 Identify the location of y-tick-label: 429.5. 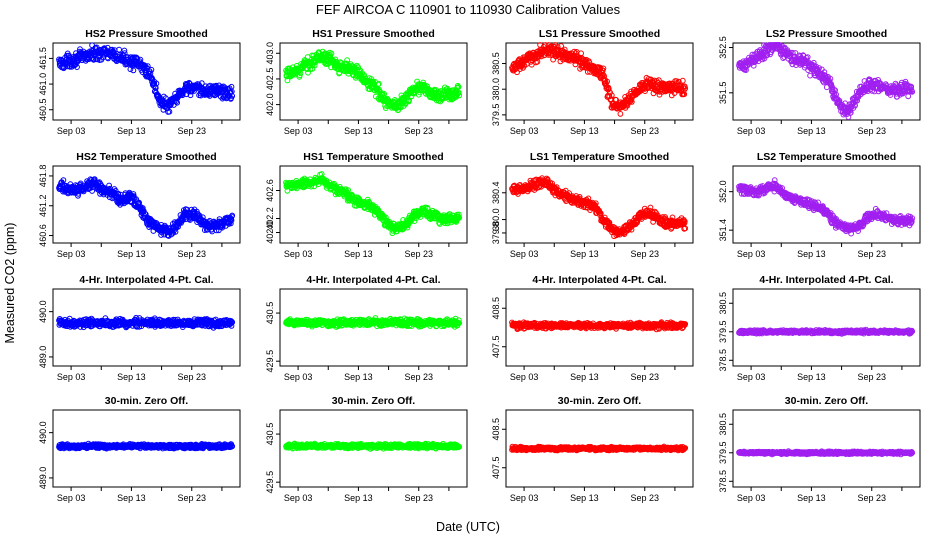
(270, 361).